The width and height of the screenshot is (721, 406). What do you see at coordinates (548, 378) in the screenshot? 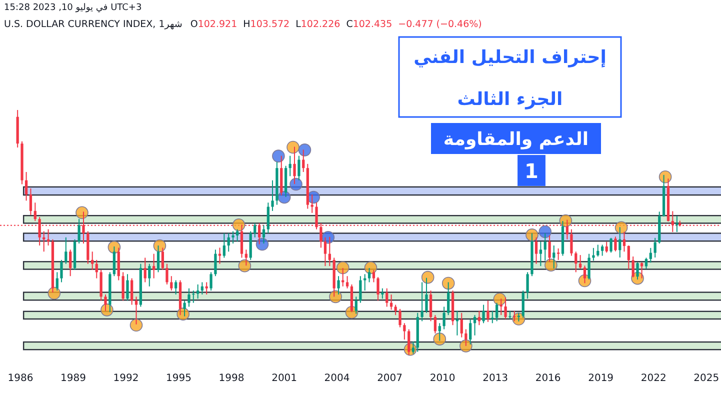
I see `x-tick-label: 2016` at bounding box center [548, 378].